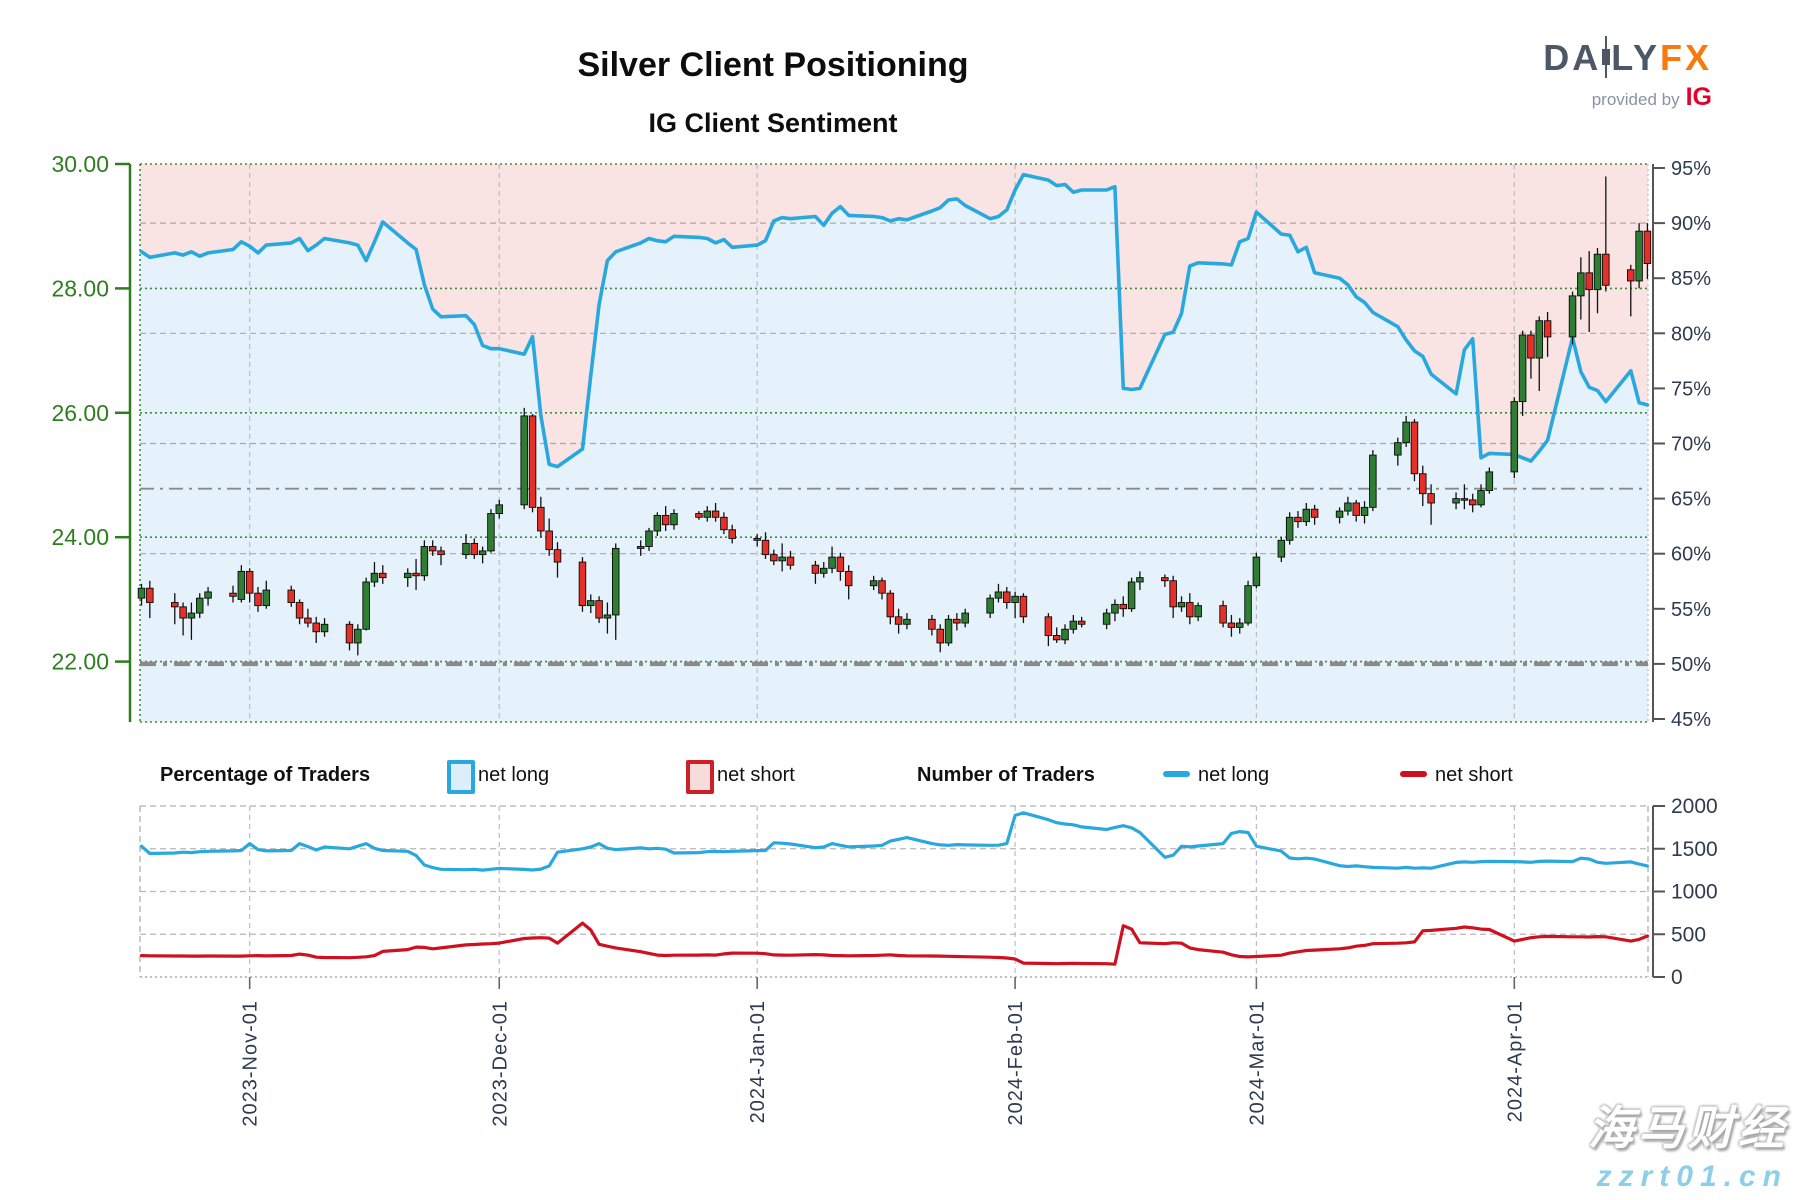 The image size is (1800, 1200). What do you see at coordinates (1006, 775) in the screenshot?
I see `legend-number-header: Number of Traders` at bounding box center [1006, 775].